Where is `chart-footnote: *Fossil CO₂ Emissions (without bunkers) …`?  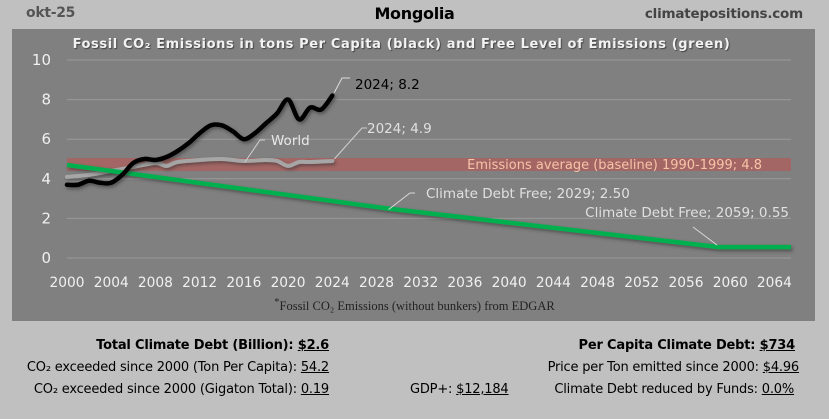
chart-footnote: *Fossil CO₂ Emissions (without bunkers) … is located at coordinates (414, 305).